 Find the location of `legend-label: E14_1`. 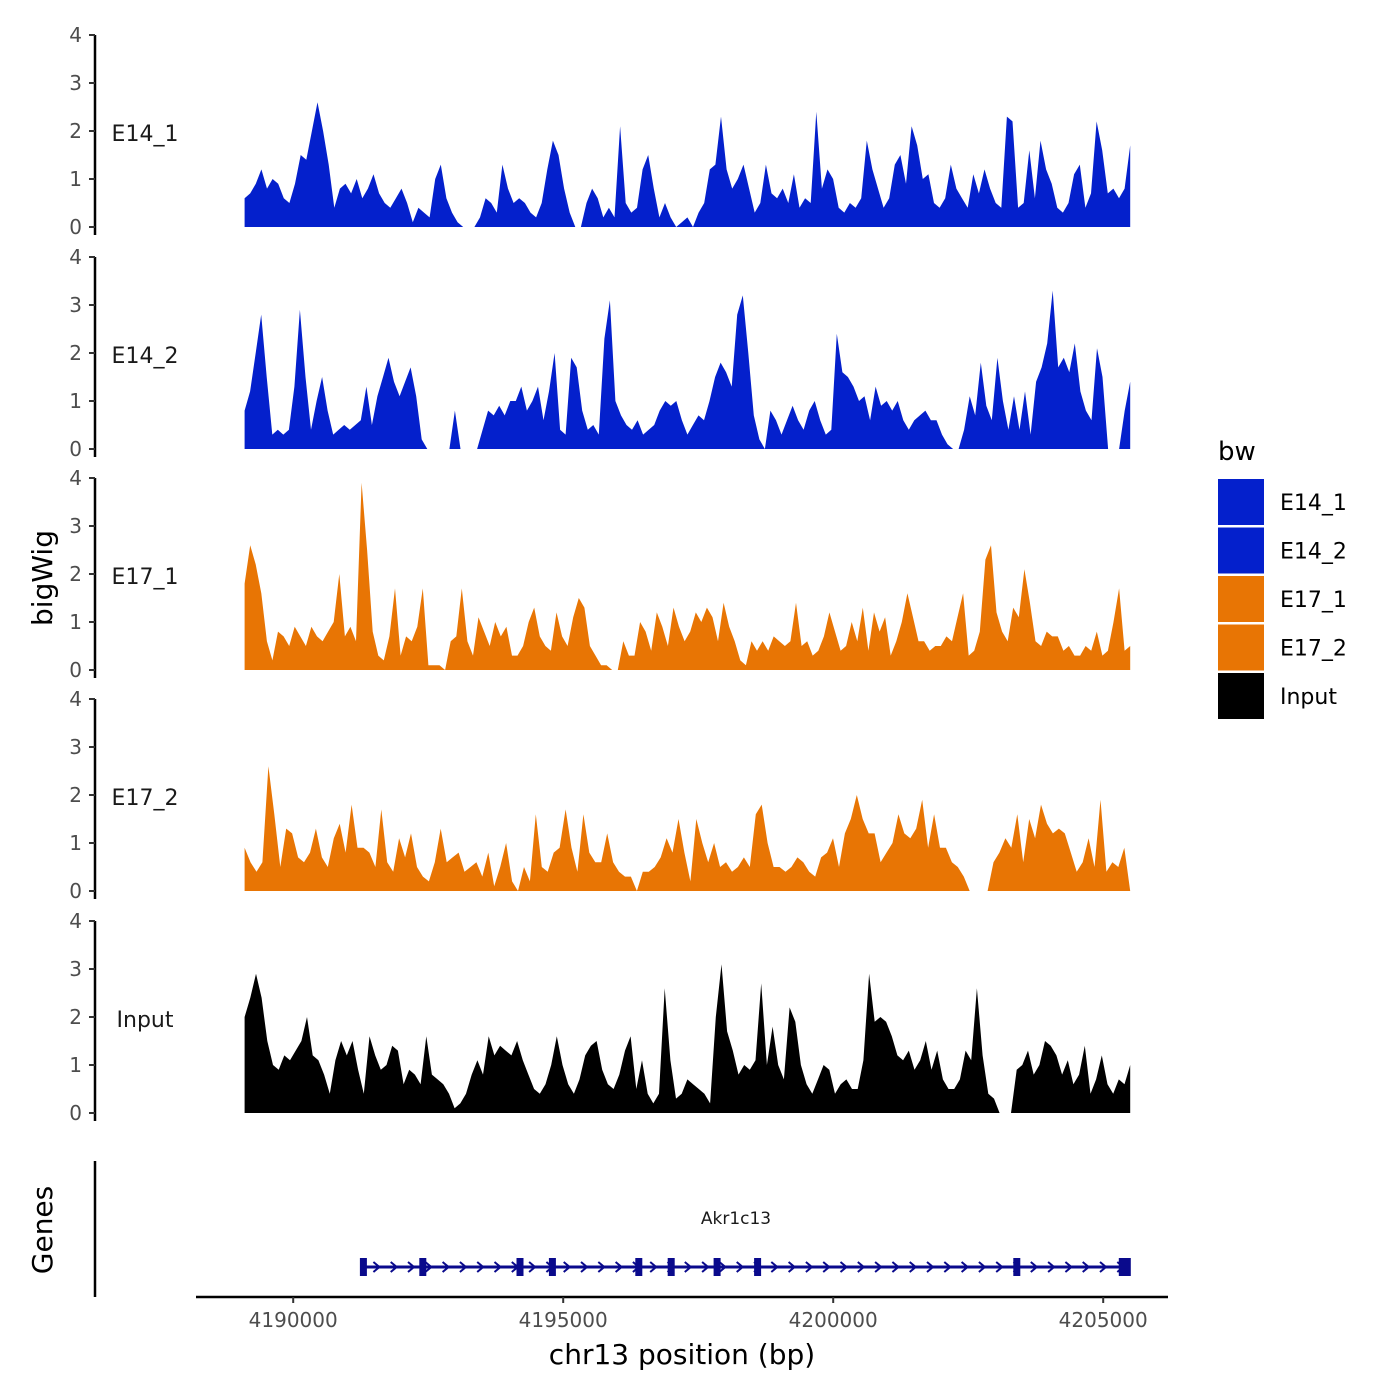

legend-label: E14_1 is located at coordinates (1313, 503).